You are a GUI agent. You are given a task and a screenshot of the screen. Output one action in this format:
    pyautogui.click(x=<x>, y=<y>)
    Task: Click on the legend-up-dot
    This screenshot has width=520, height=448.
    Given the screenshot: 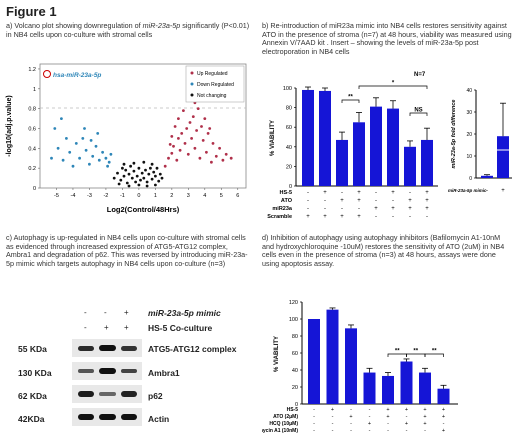 What is the action you would take?
    pyautogui.click(x=192, y=73)
    